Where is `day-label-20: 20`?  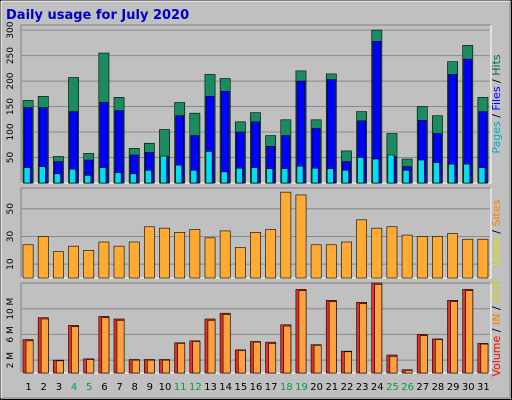
day-label-20: 20 is located at coordinates (316, 387).